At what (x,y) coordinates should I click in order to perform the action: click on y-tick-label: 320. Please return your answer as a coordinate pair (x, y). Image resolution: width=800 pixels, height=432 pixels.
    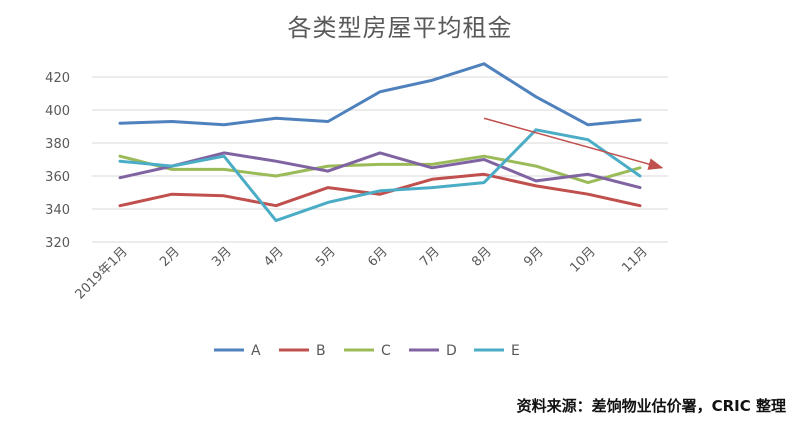
    Looking at the image, I should click on (57, 243).